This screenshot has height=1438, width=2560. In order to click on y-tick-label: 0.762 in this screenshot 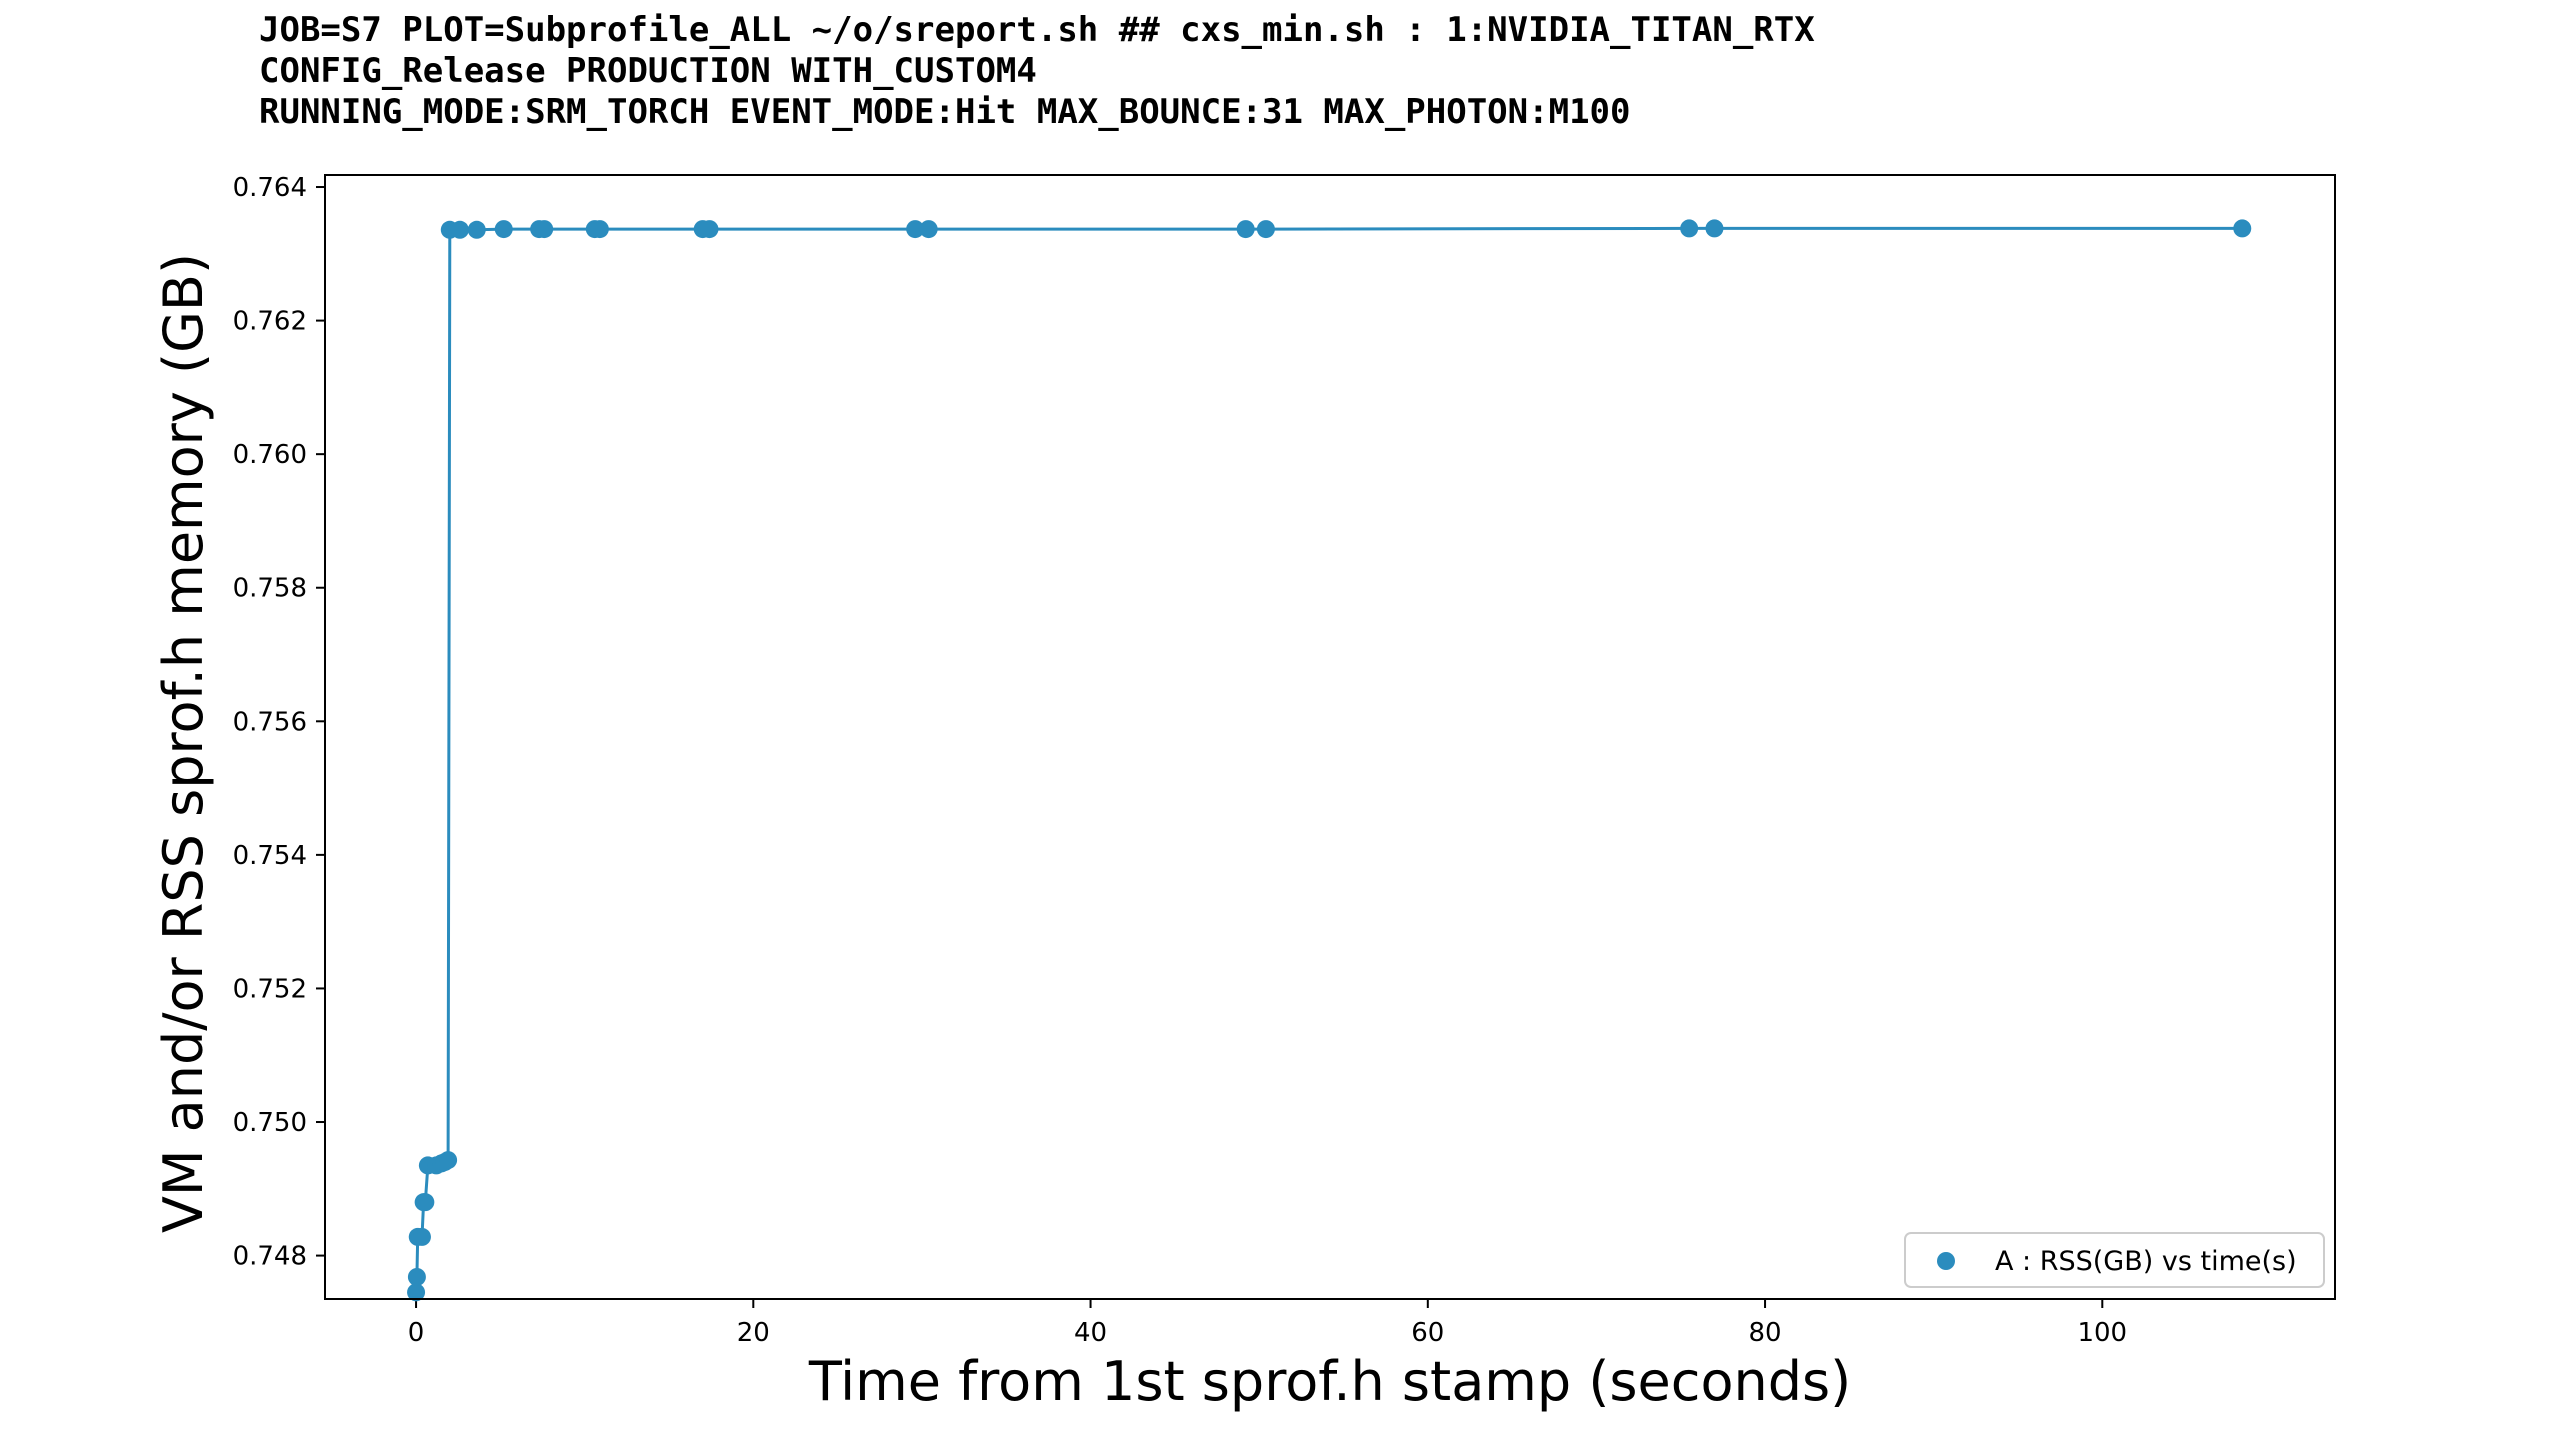, I will do `click(270, 322)`.